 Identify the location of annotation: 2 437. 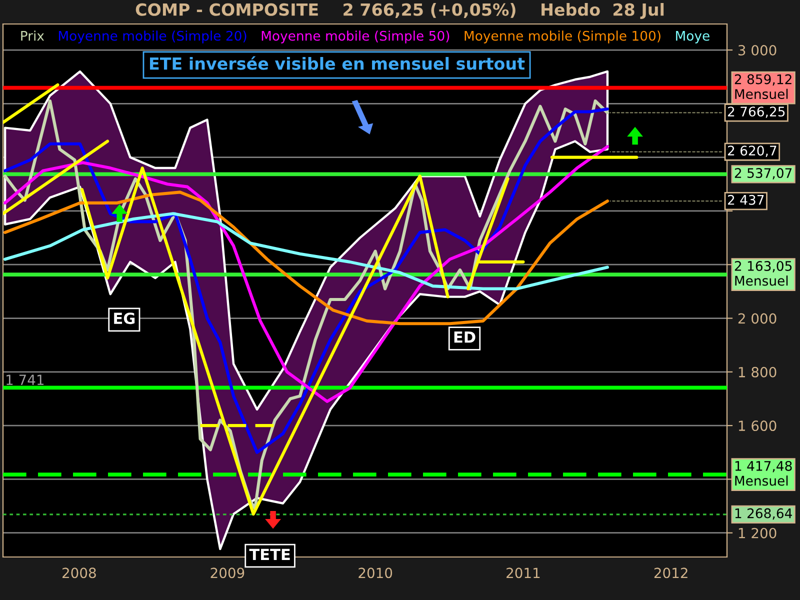
(746, 199).